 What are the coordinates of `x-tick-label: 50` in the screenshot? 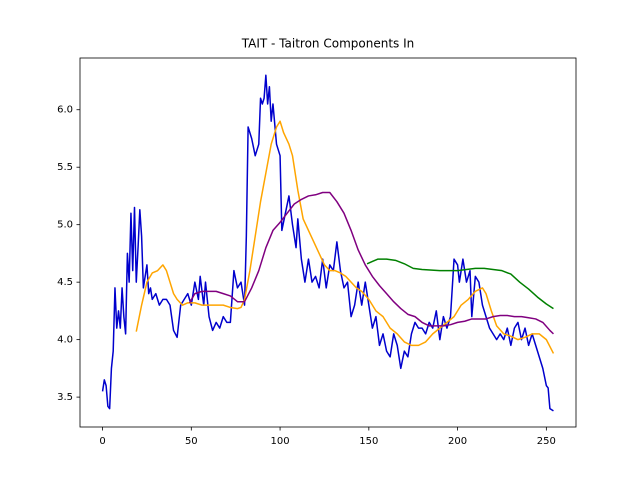 It's located at (191, 441).